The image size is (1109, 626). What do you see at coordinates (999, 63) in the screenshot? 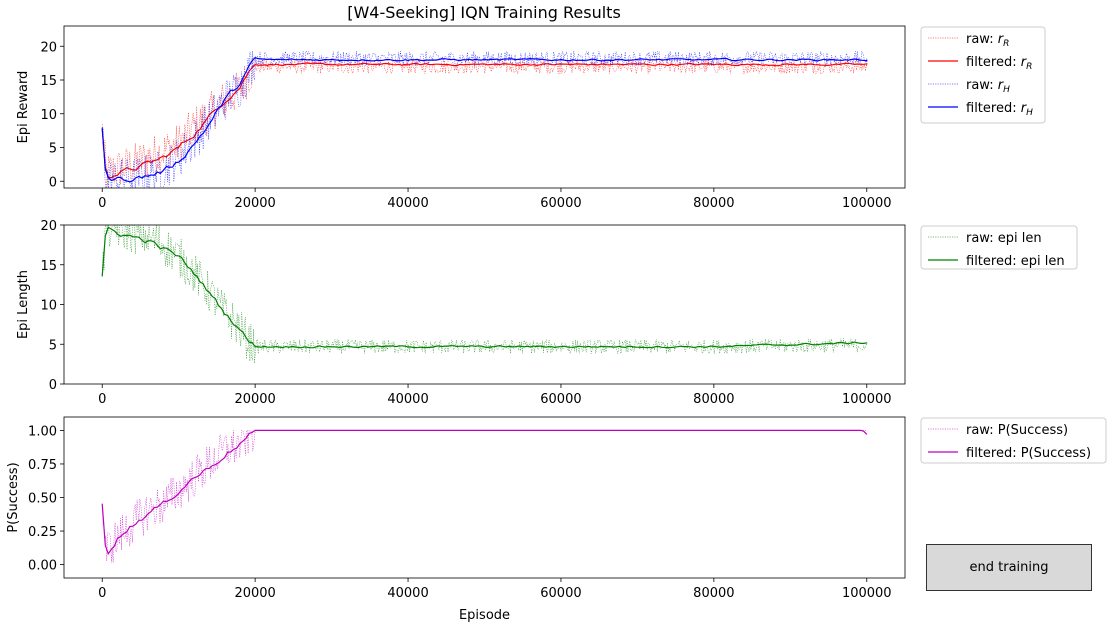
I see `legend-label: filtered: rR` at bounding box center [999, 63].